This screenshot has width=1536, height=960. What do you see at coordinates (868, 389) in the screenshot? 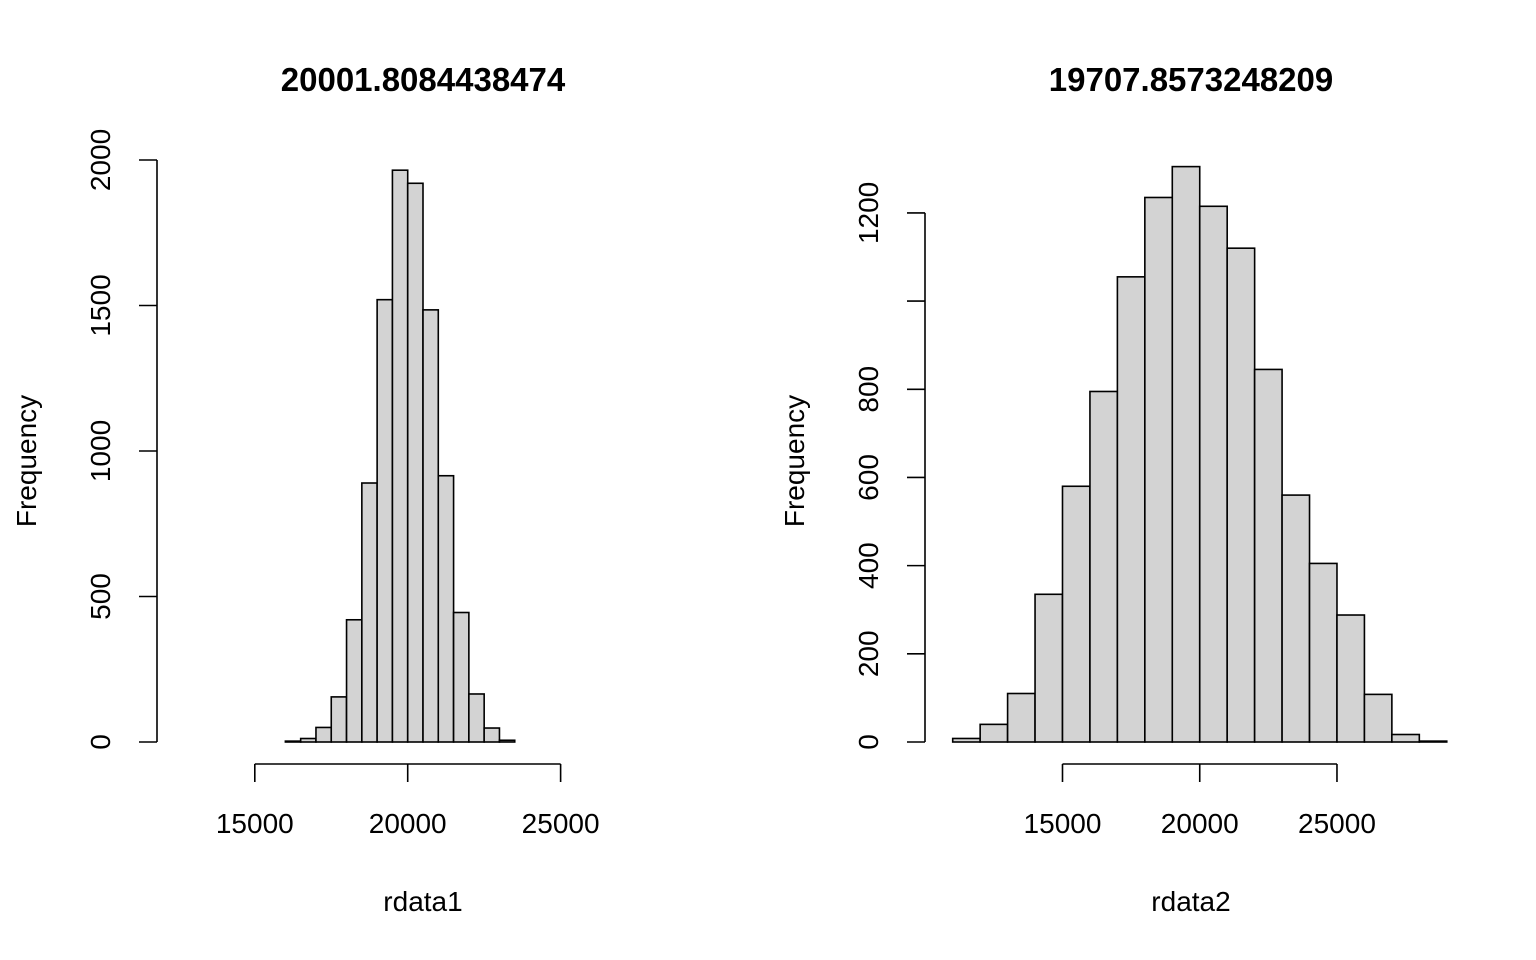
I see `y-tick-label: 800` at bounding box center [868, 389].